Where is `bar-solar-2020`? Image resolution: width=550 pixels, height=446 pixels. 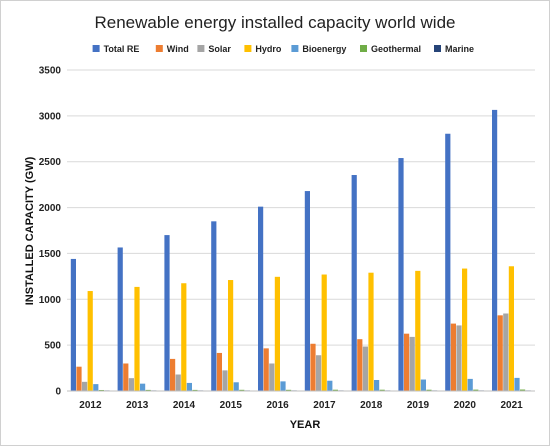
bar-solar-2020 is located at coordinates (459, 358).